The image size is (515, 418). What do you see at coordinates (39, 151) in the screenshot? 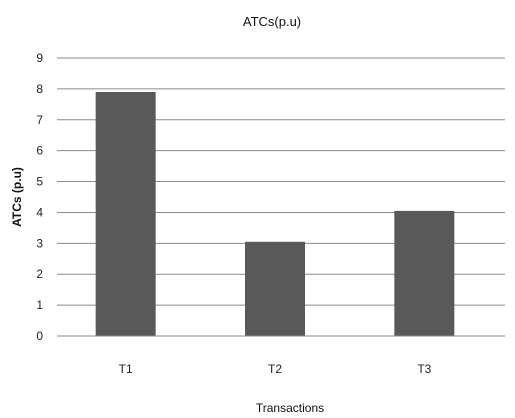
I see `y-tick-label: 6` at bounding box center [39, 151].